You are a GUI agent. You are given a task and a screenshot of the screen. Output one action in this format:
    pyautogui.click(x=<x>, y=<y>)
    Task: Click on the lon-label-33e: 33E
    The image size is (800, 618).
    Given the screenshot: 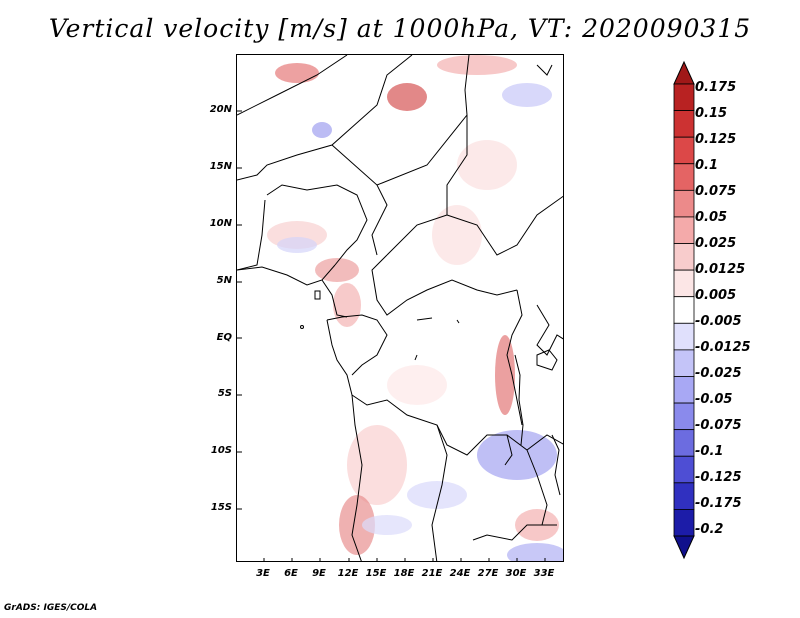 What is the action you would take?
    pyautogui.click(x=544, y=573)
    